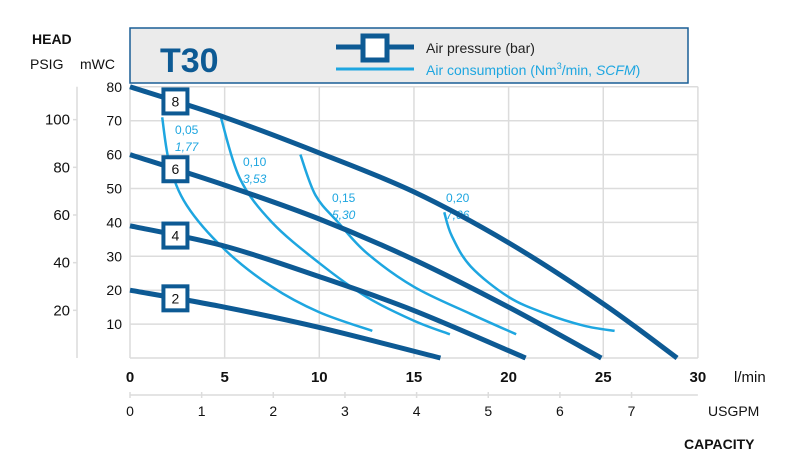  I want to click on consumption-label-scfm: 5,30, so click(344, 215).